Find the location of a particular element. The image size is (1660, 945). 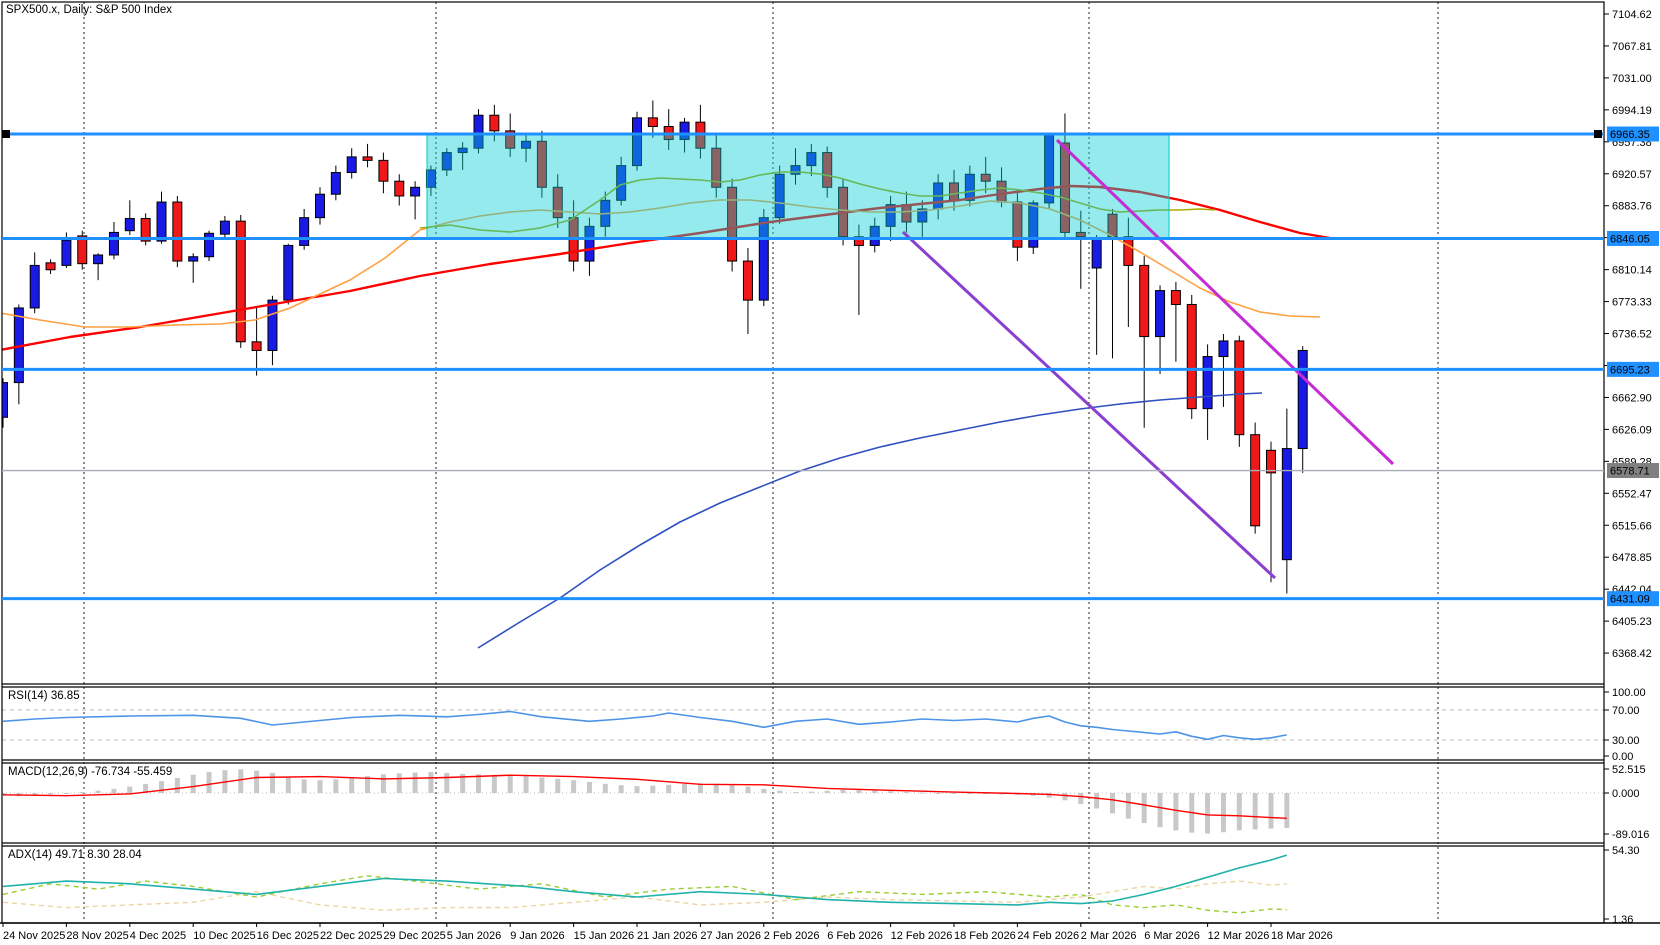

date-tick-label: 28 Nov 2025 is located at coordinates (97, 936).